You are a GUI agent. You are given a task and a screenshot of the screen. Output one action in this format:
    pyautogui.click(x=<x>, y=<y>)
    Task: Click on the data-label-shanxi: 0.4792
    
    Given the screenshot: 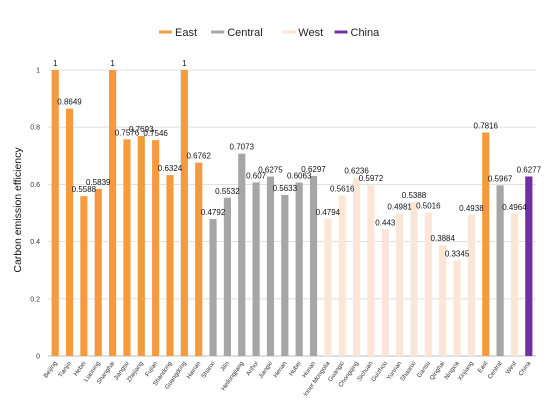 What is the action you would take?
    pyautogui.click(x=213, y=212)
    